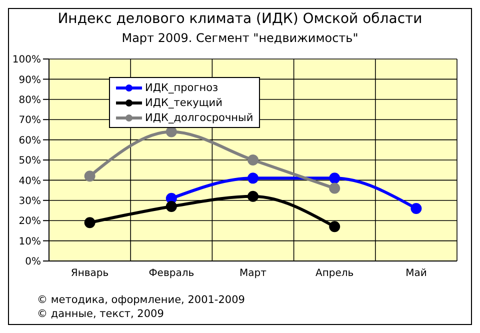  Describe the element at coordinates (29, 140) in the screenshot. I see `y-tick-label: 60%` at that location.